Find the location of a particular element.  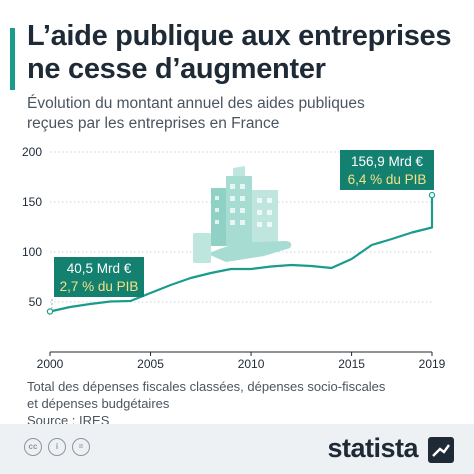

license-icons: cc i = is located at coordinates (57, 447).